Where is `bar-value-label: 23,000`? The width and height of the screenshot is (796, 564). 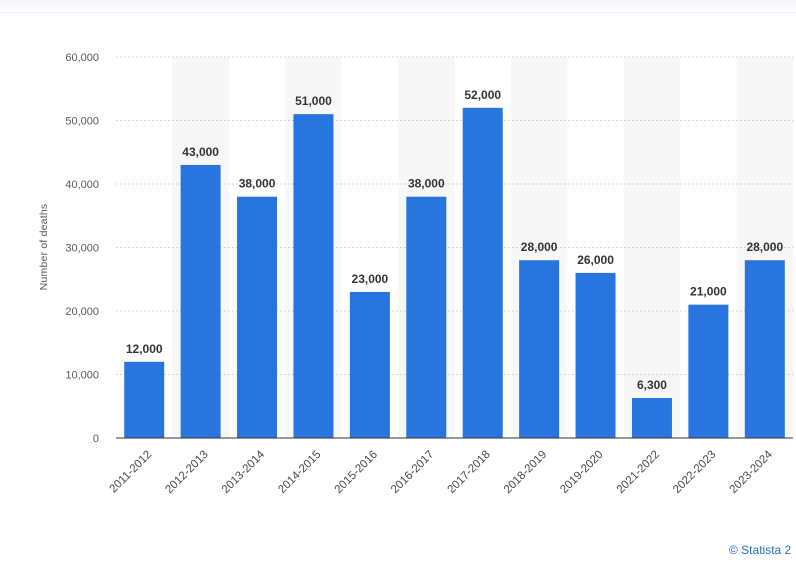
bar-value-label: 23,000 is located at coordinates (370, 279).